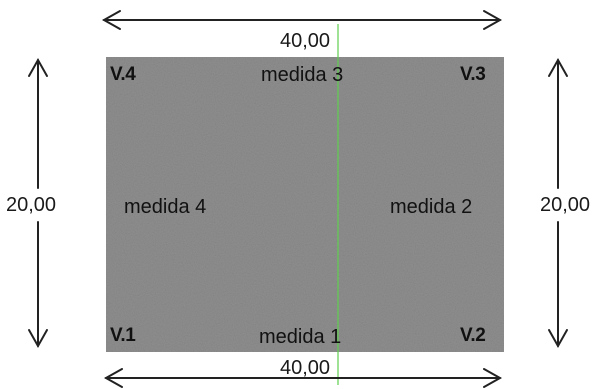 Image resolution: width=602 pixels, height=389 pixels. Describe the element at coordinates (31, 205) in the screenshot. I see `left-dimension-label: 20,00` at that location.